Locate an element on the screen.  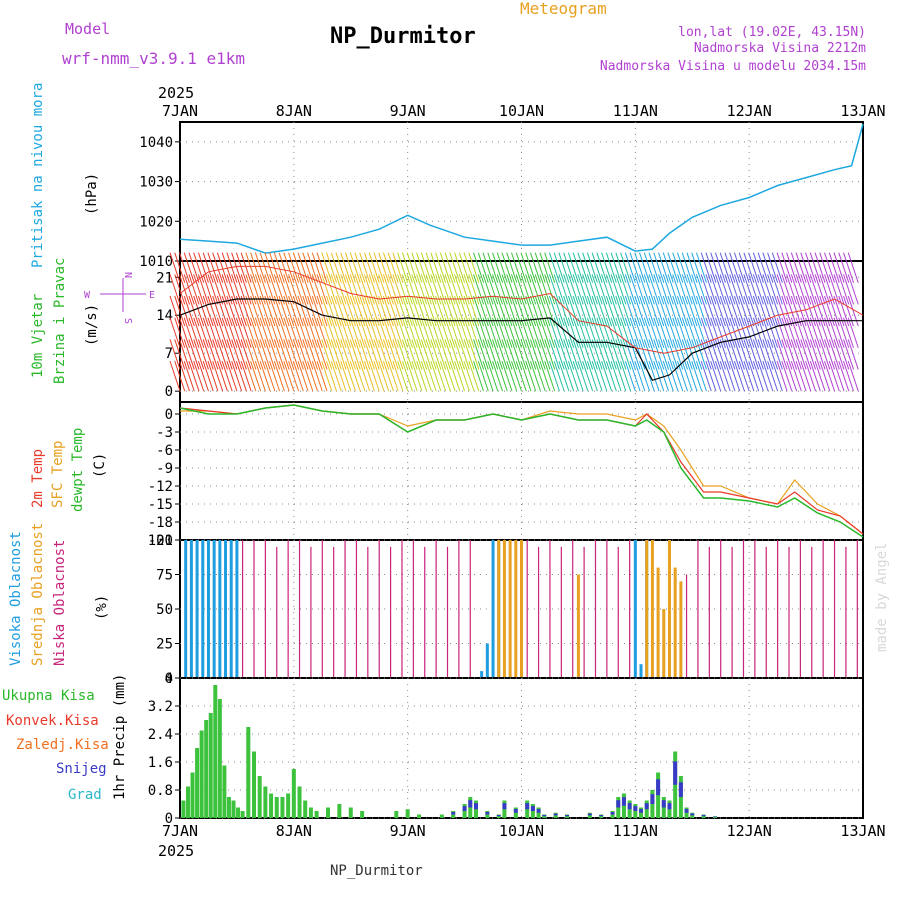
cloud-high-bar is located at coordinates (197, 609).